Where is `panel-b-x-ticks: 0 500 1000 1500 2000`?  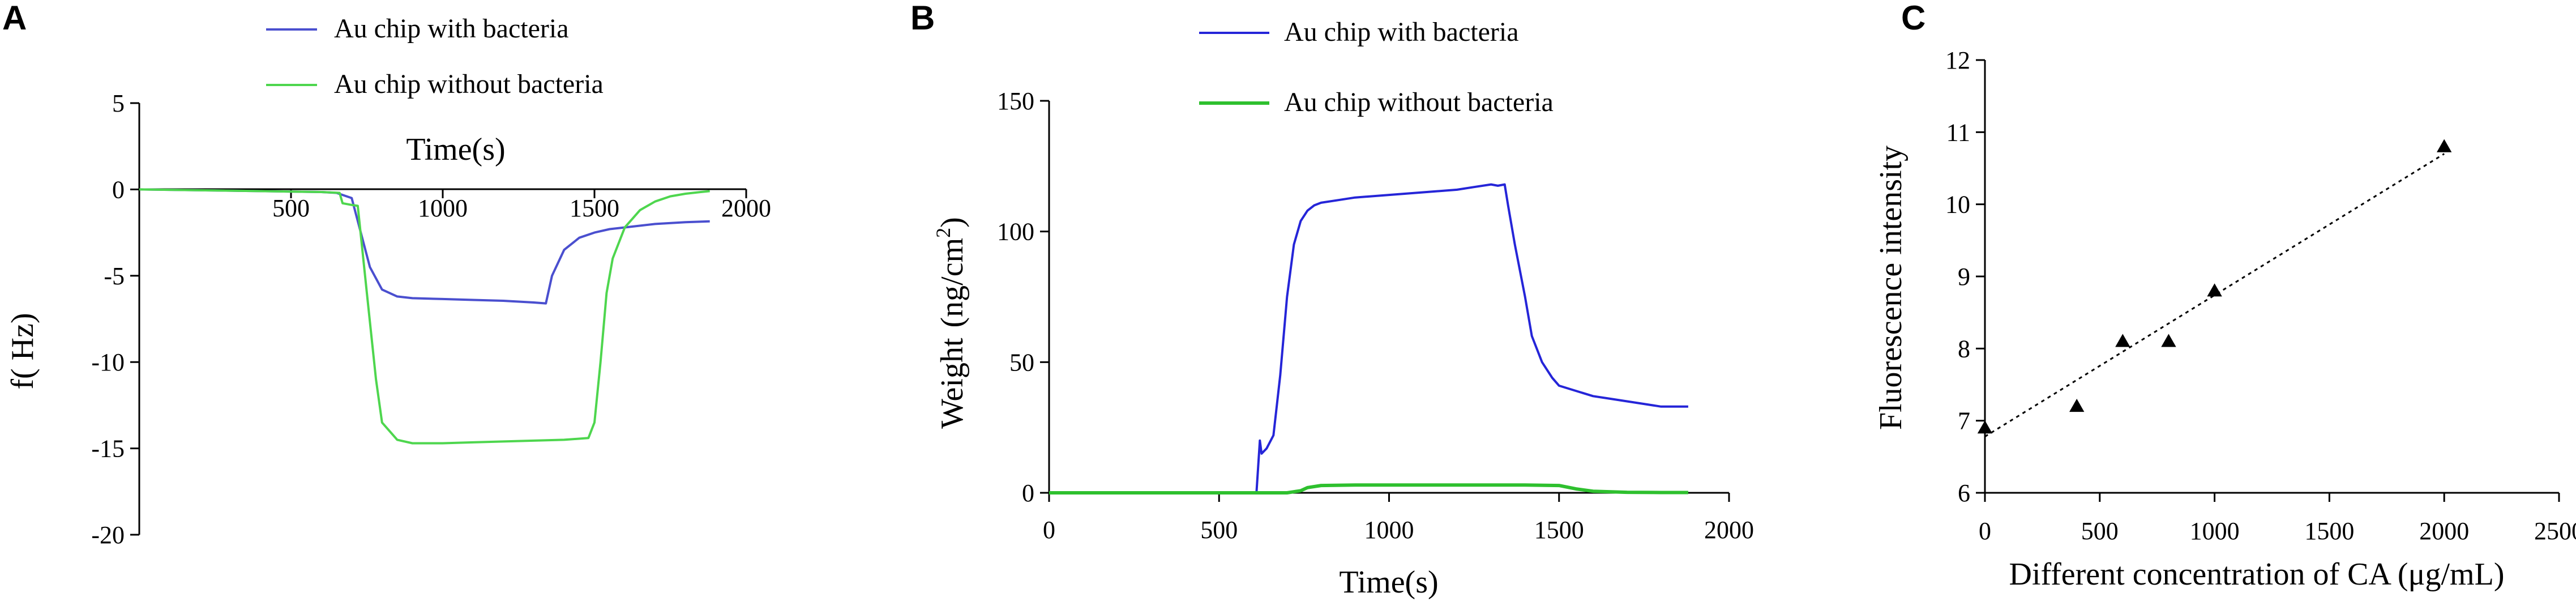 panel-b-x-ticks: 0 500 1000 1500 2000 is located at coordinates (1398, 518).